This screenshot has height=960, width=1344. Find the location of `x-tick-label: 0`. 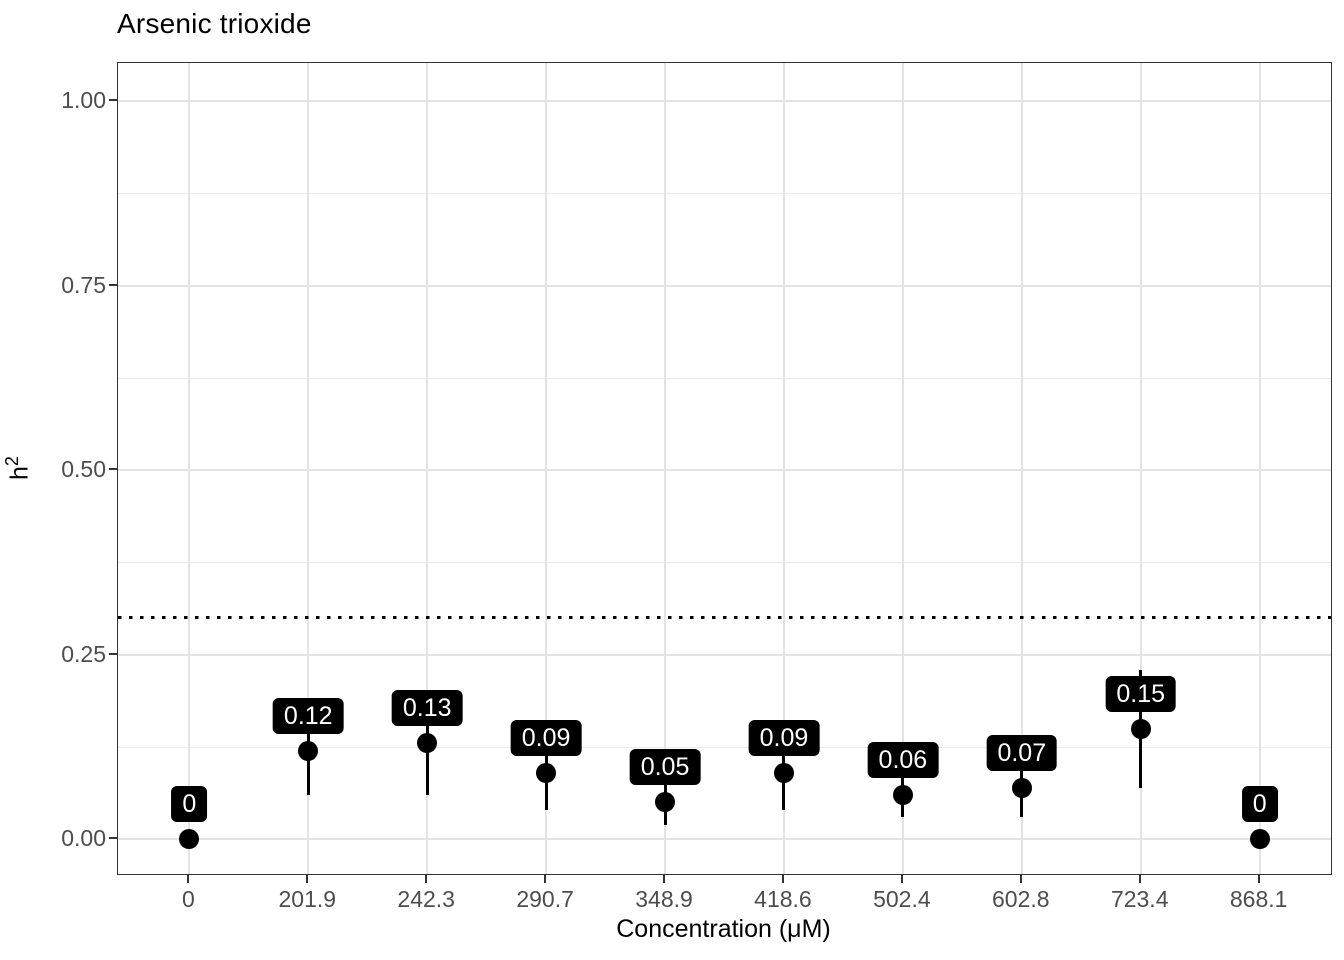

x-tick-label: 0 is located at coordinates (188, 899).